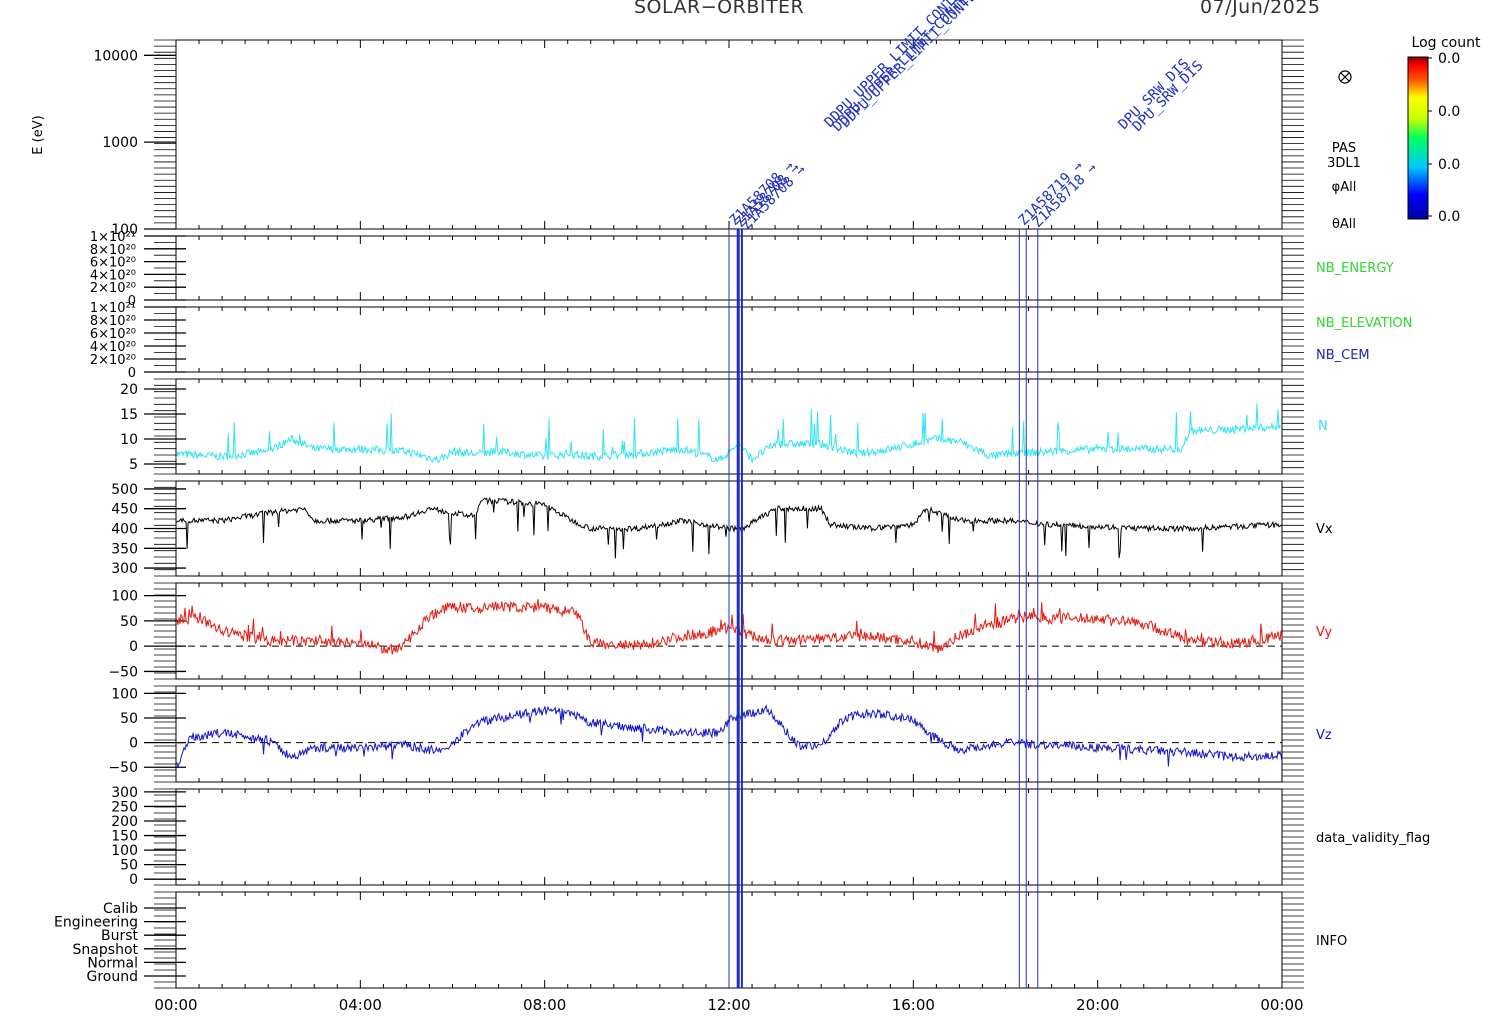  Describe the element at coordinates (124, 530) in the screenshot. I see `y-tick-label-vx: 400` at that location.